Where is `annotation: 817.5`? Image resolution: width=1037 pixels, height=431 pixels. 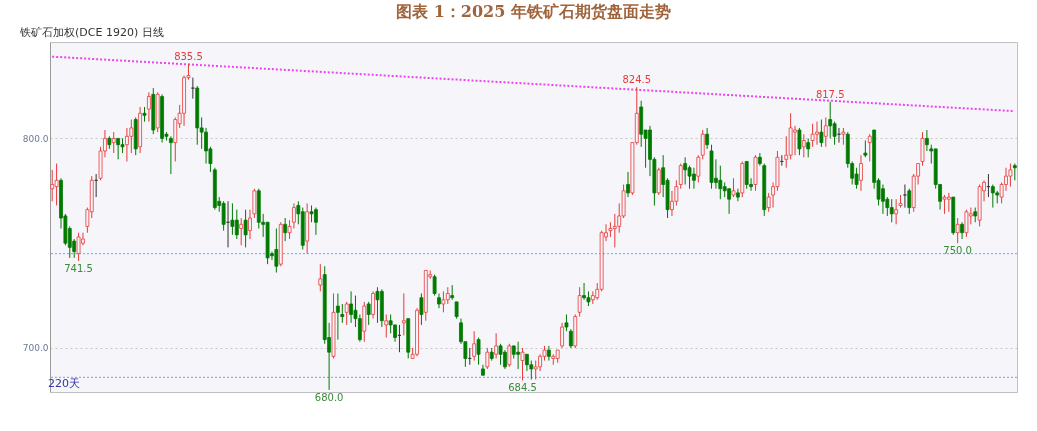
annotation: 817.5 is located at coordinates (830, 94).